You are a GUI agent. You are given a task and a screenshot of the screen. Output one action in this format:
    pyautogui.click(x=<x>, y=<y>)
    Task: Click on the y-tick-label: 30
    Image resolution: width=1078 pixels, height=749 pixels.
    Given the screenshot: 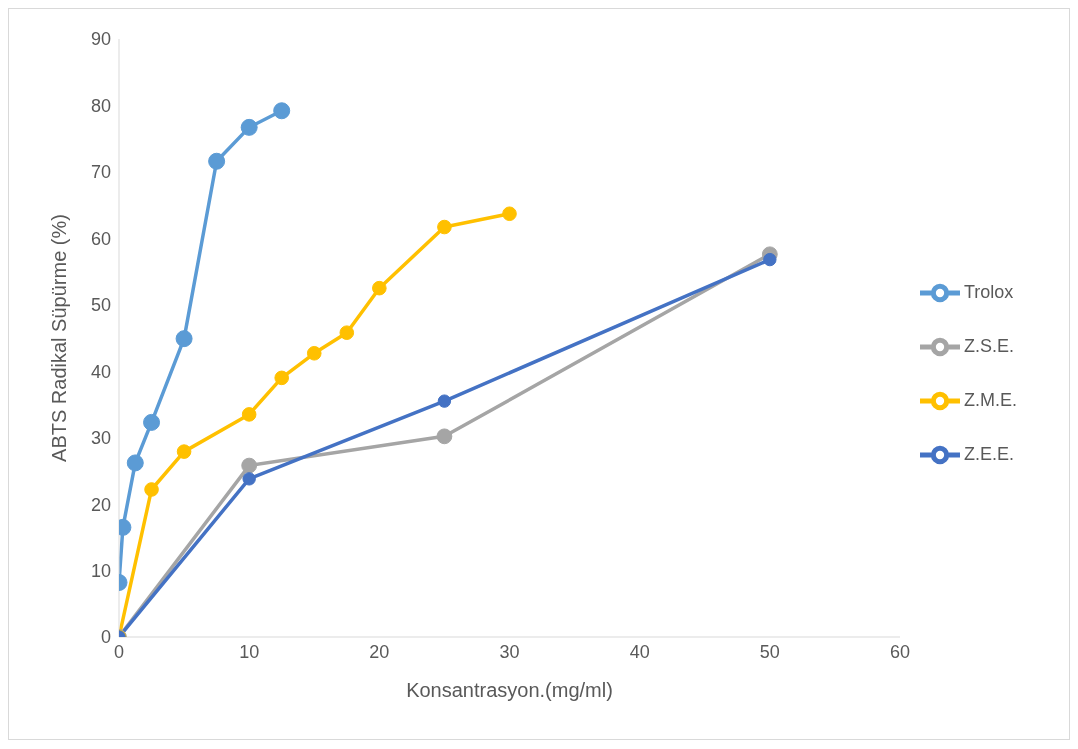 What is the action you would take?
    pyautogui.click(x=100, y=438)
    